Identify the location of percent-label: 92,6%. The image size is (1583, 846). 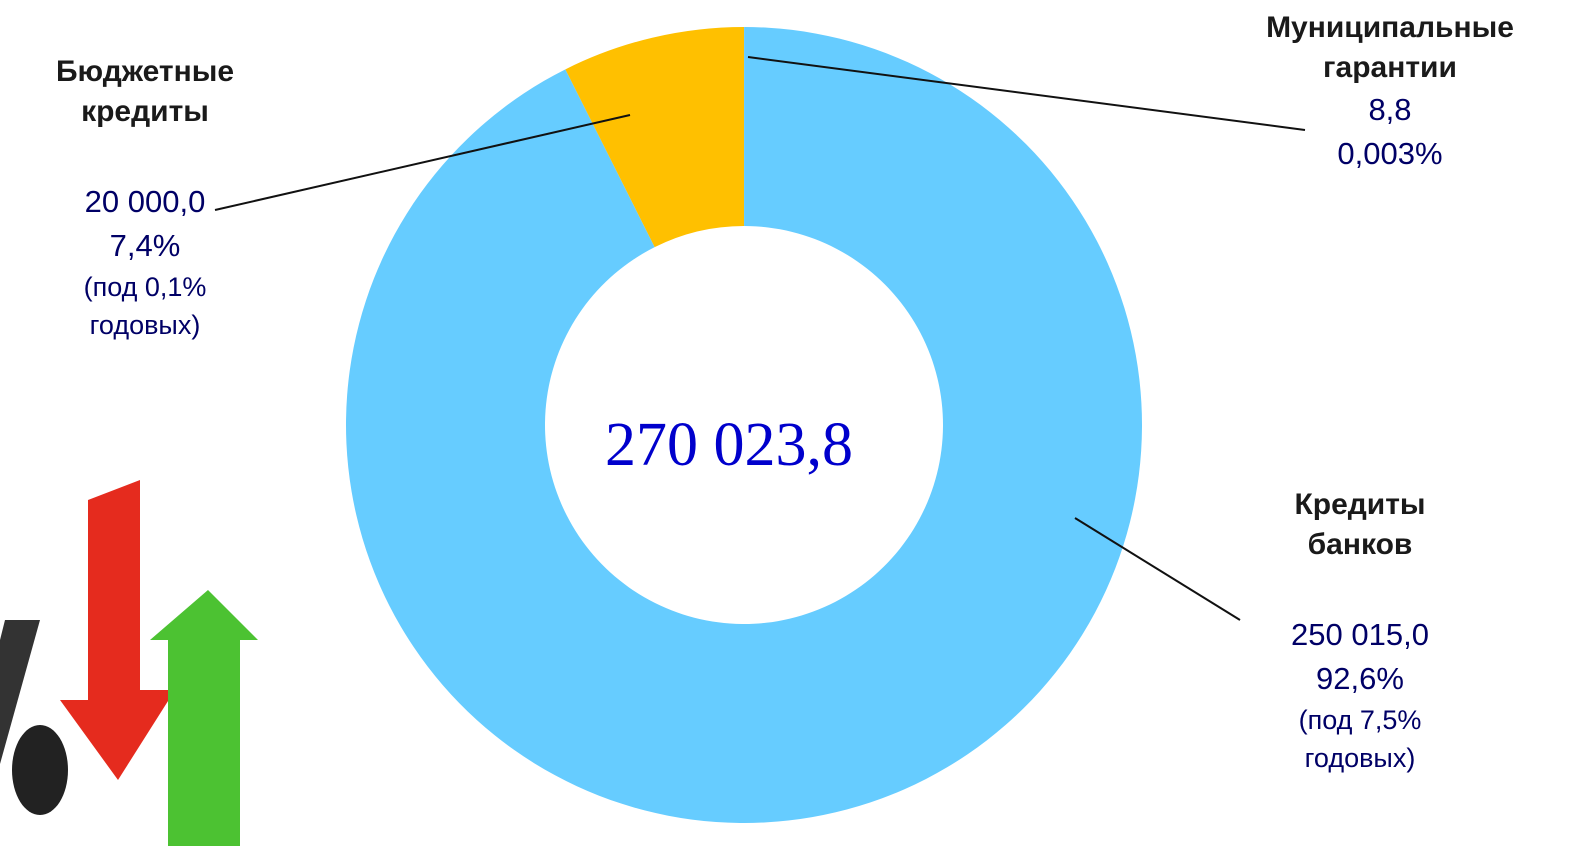
(1360, 678).